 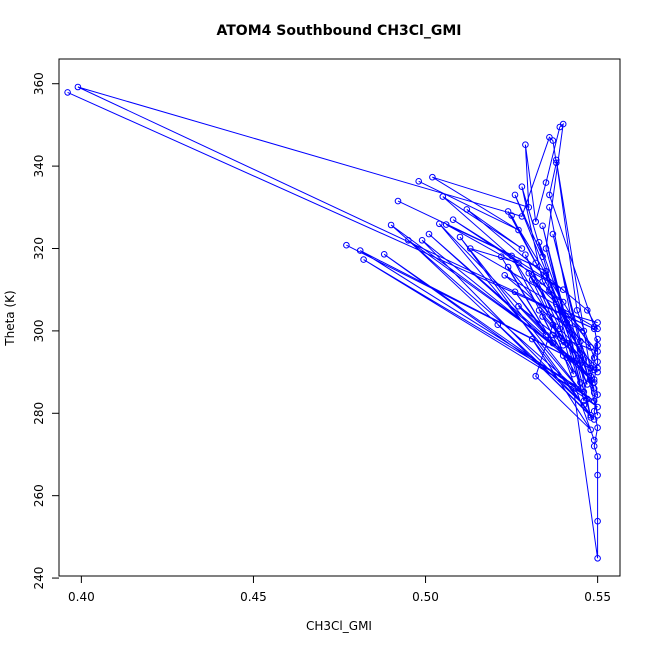 What do you see at coordinates (253, 597) in the screenshot?
I see `x-tick-label: 0.45` at bounding box center [253, 597].